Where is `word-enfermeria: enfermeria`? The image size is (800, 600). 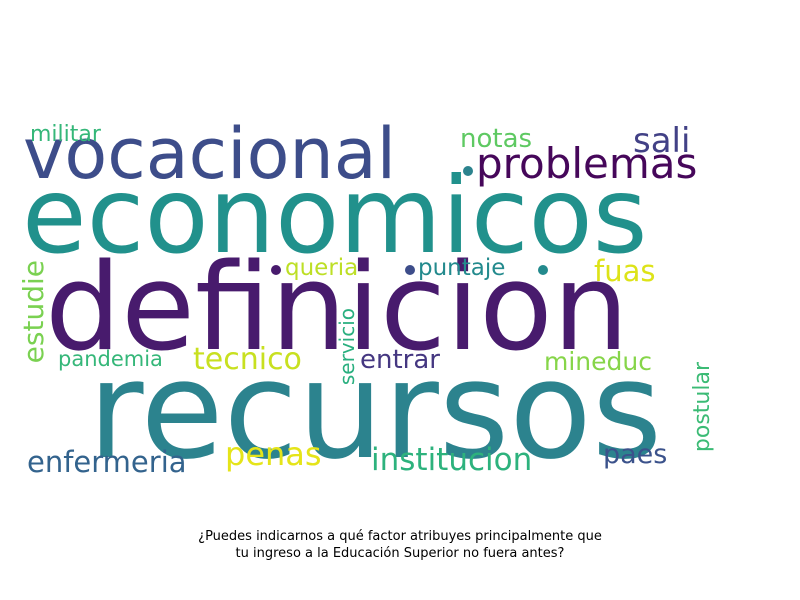
word-enfermeria: enfermeria is located at coordinates (107, 462).